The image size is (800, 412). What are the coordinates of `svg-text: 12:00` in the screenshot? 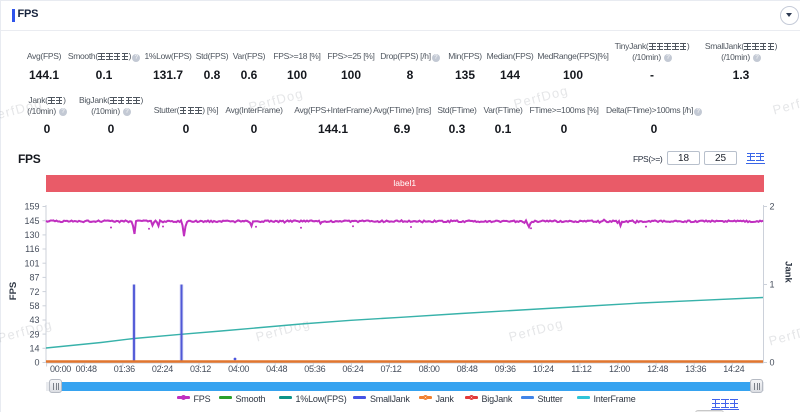 It's located at (619, 369).